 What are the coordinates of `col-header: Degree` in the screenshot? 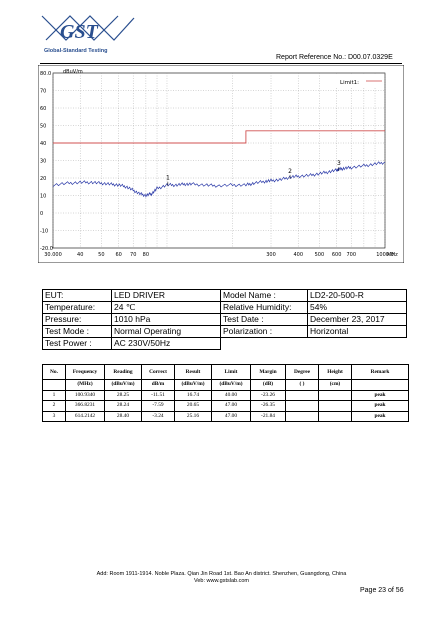 It's located at (302, 372).